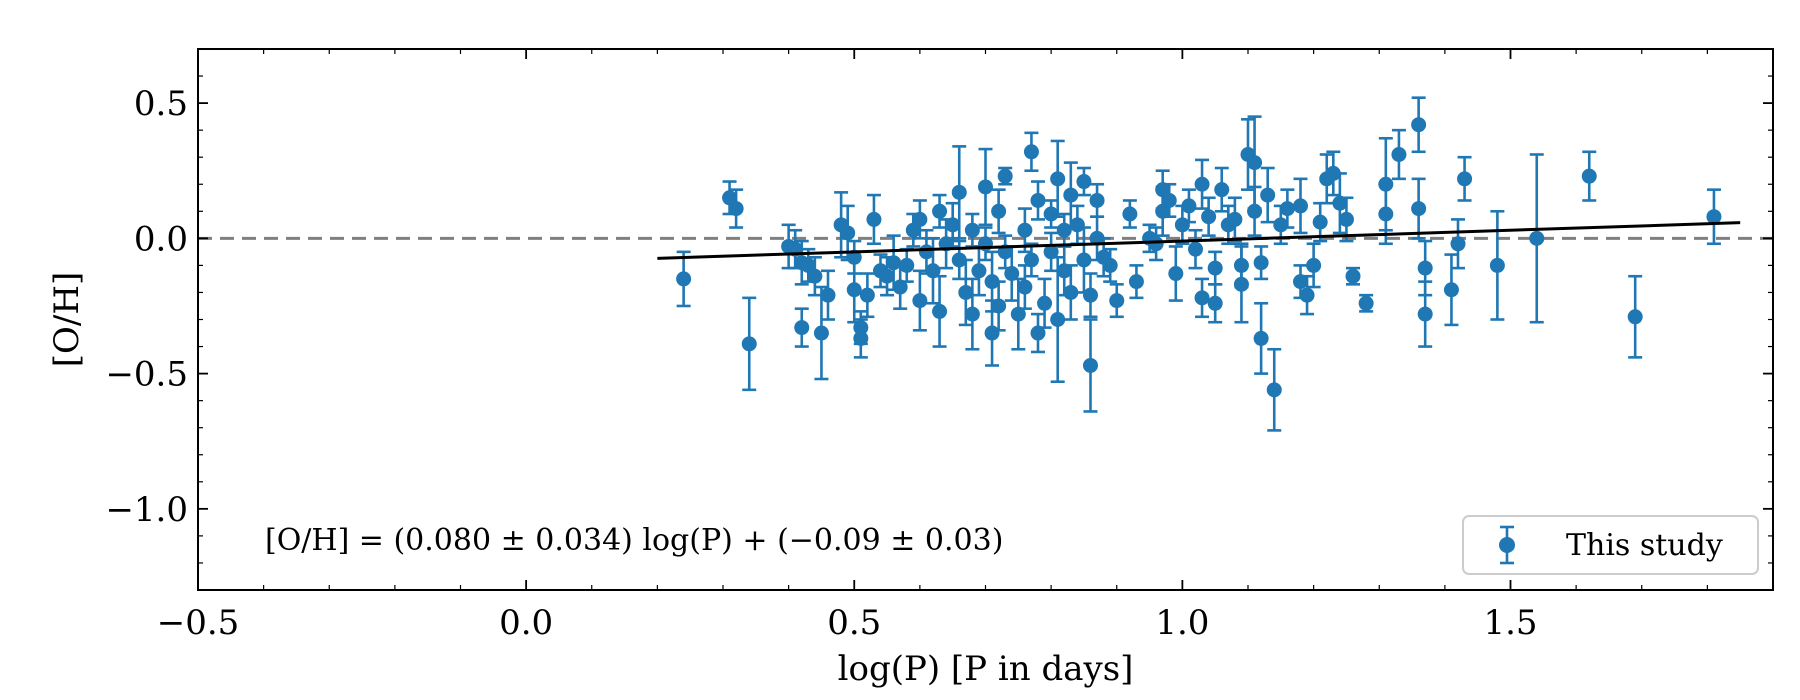 The width and height of the screenshot is (1800, 700). What do you see at coordinates (1199, 240) in the screenshot?
I see `fit-line` at bounding box center [1199, 240].